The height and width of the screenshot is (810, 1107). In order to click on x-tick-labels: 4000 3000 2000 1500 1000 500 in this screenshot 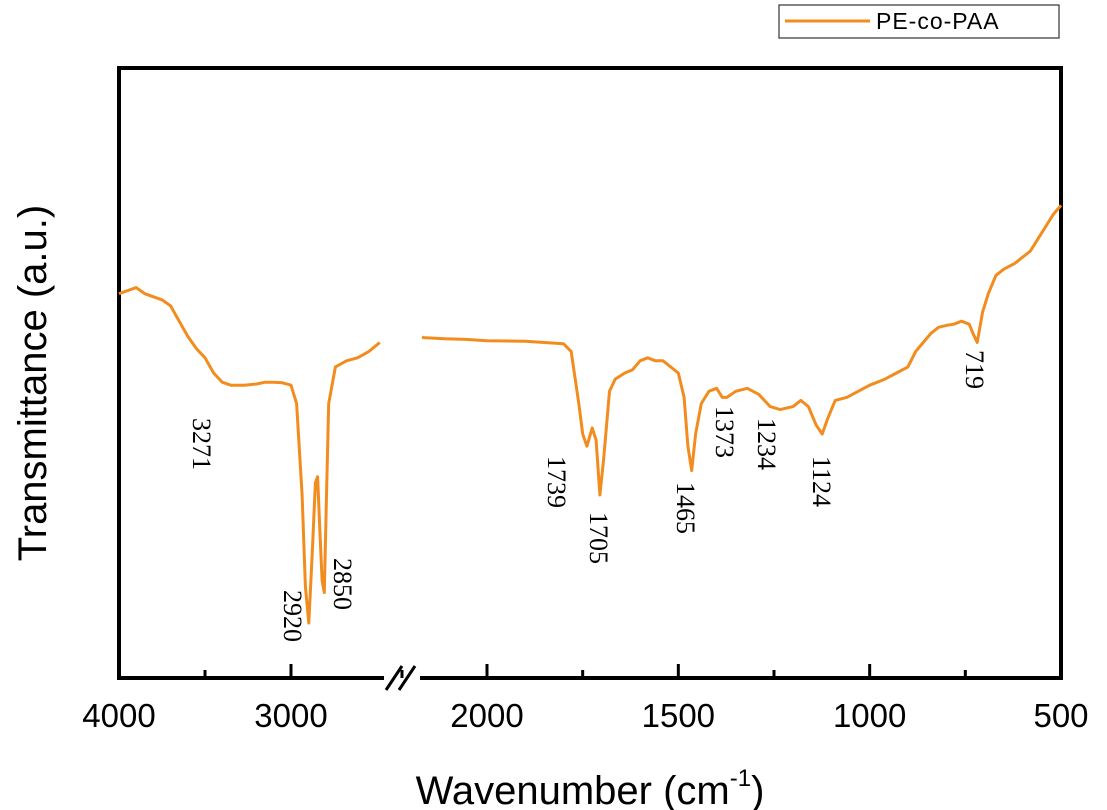, I will do `click(585, 715)`.